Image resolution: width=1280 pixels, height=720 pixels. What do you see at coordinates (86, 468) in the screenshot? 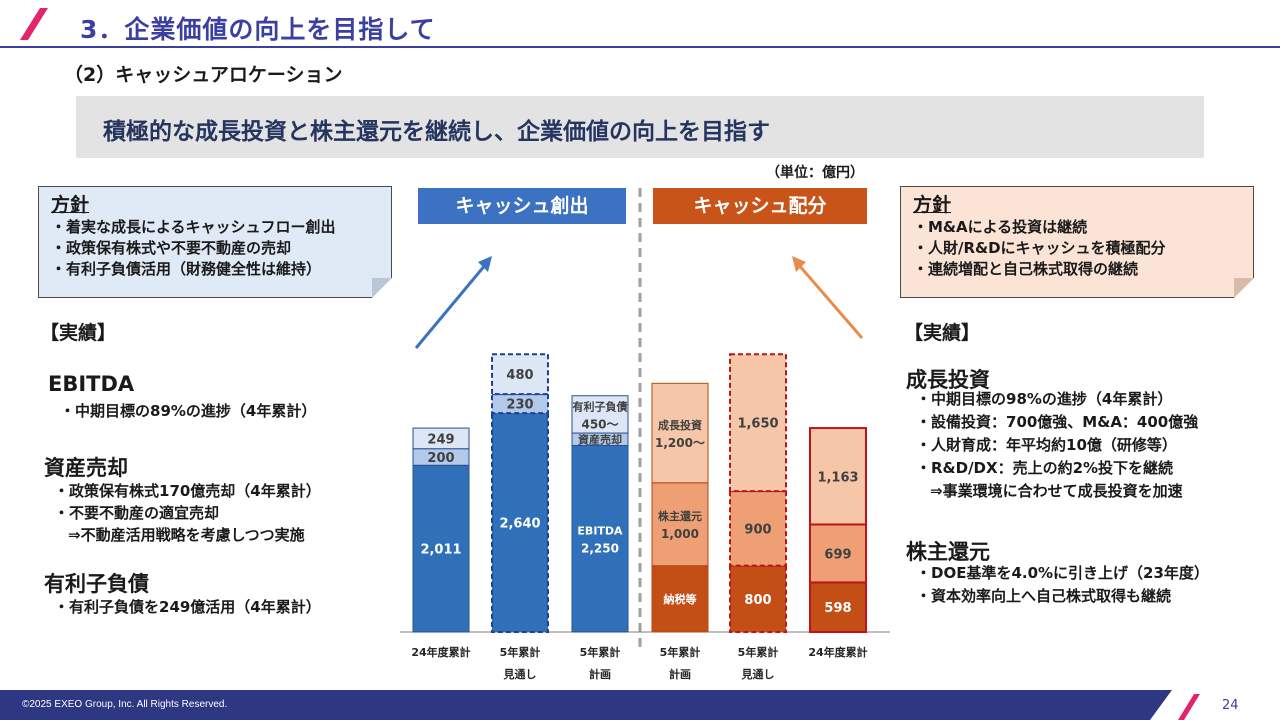
I see `asset-sale-title: 資産売却` at bounding box center [86, 468].